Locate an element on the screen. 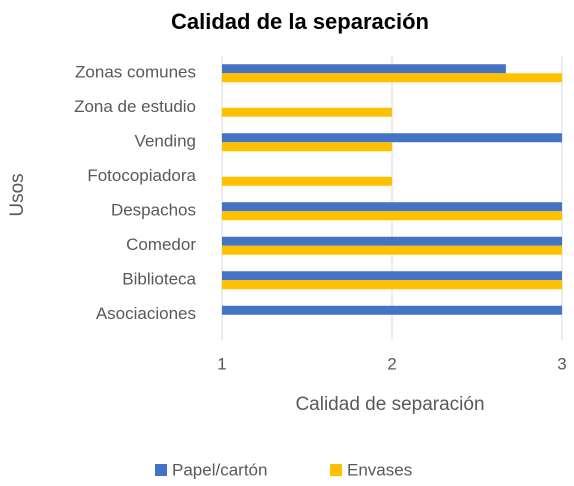 The height and width of the screenshot is (486, 574). y-tick-label: Fotocopiadora is located at coordinates (141, 175).